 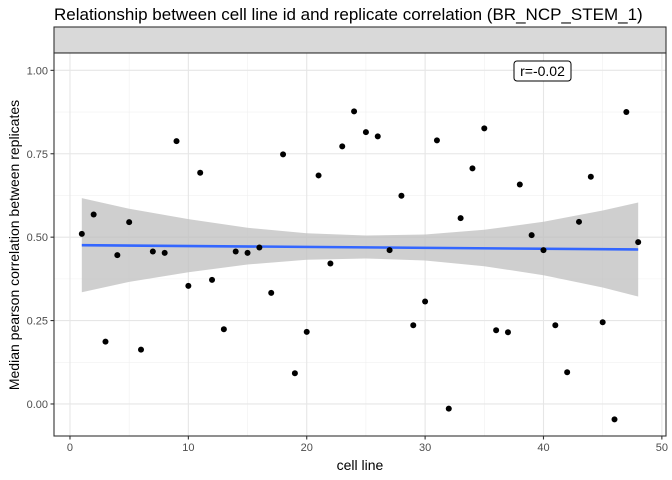 I want to click on y-tick-label: 0.75, so click(x=37, y=155).